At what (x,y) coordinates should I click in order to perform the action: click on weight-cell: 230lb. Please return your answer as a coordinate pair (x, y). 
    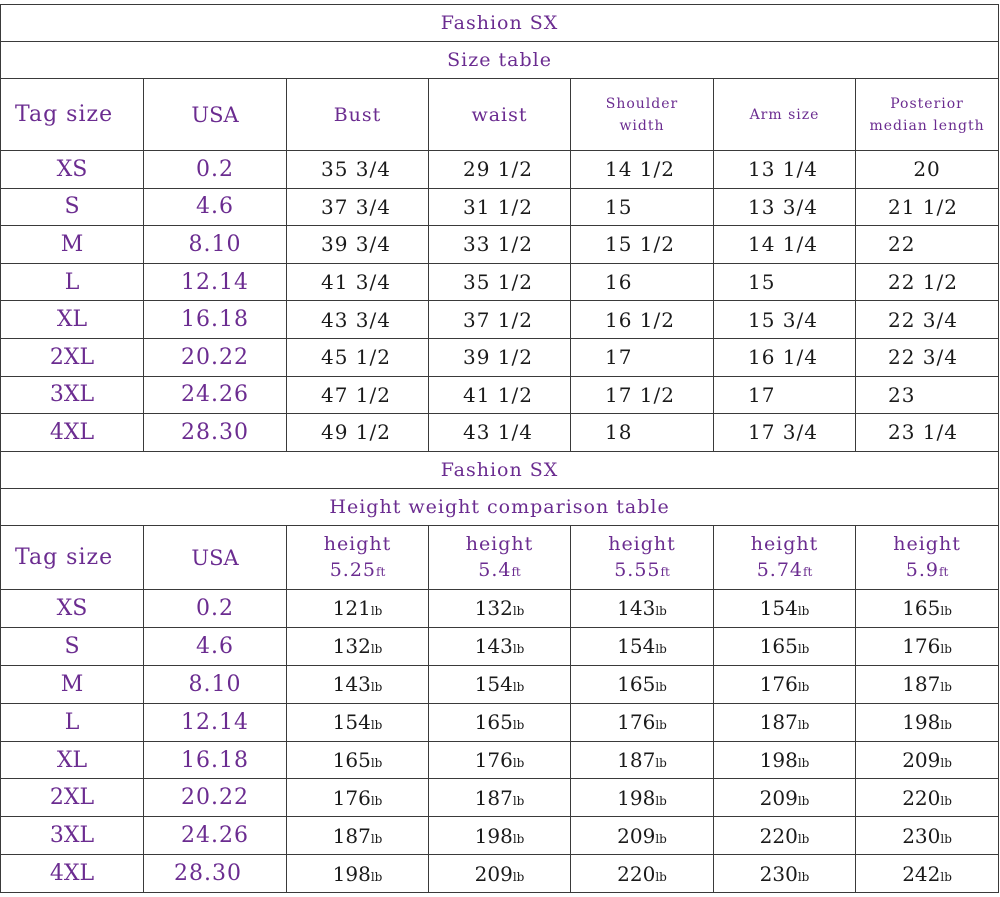
    Looking at the image, I should click on (784, 874).